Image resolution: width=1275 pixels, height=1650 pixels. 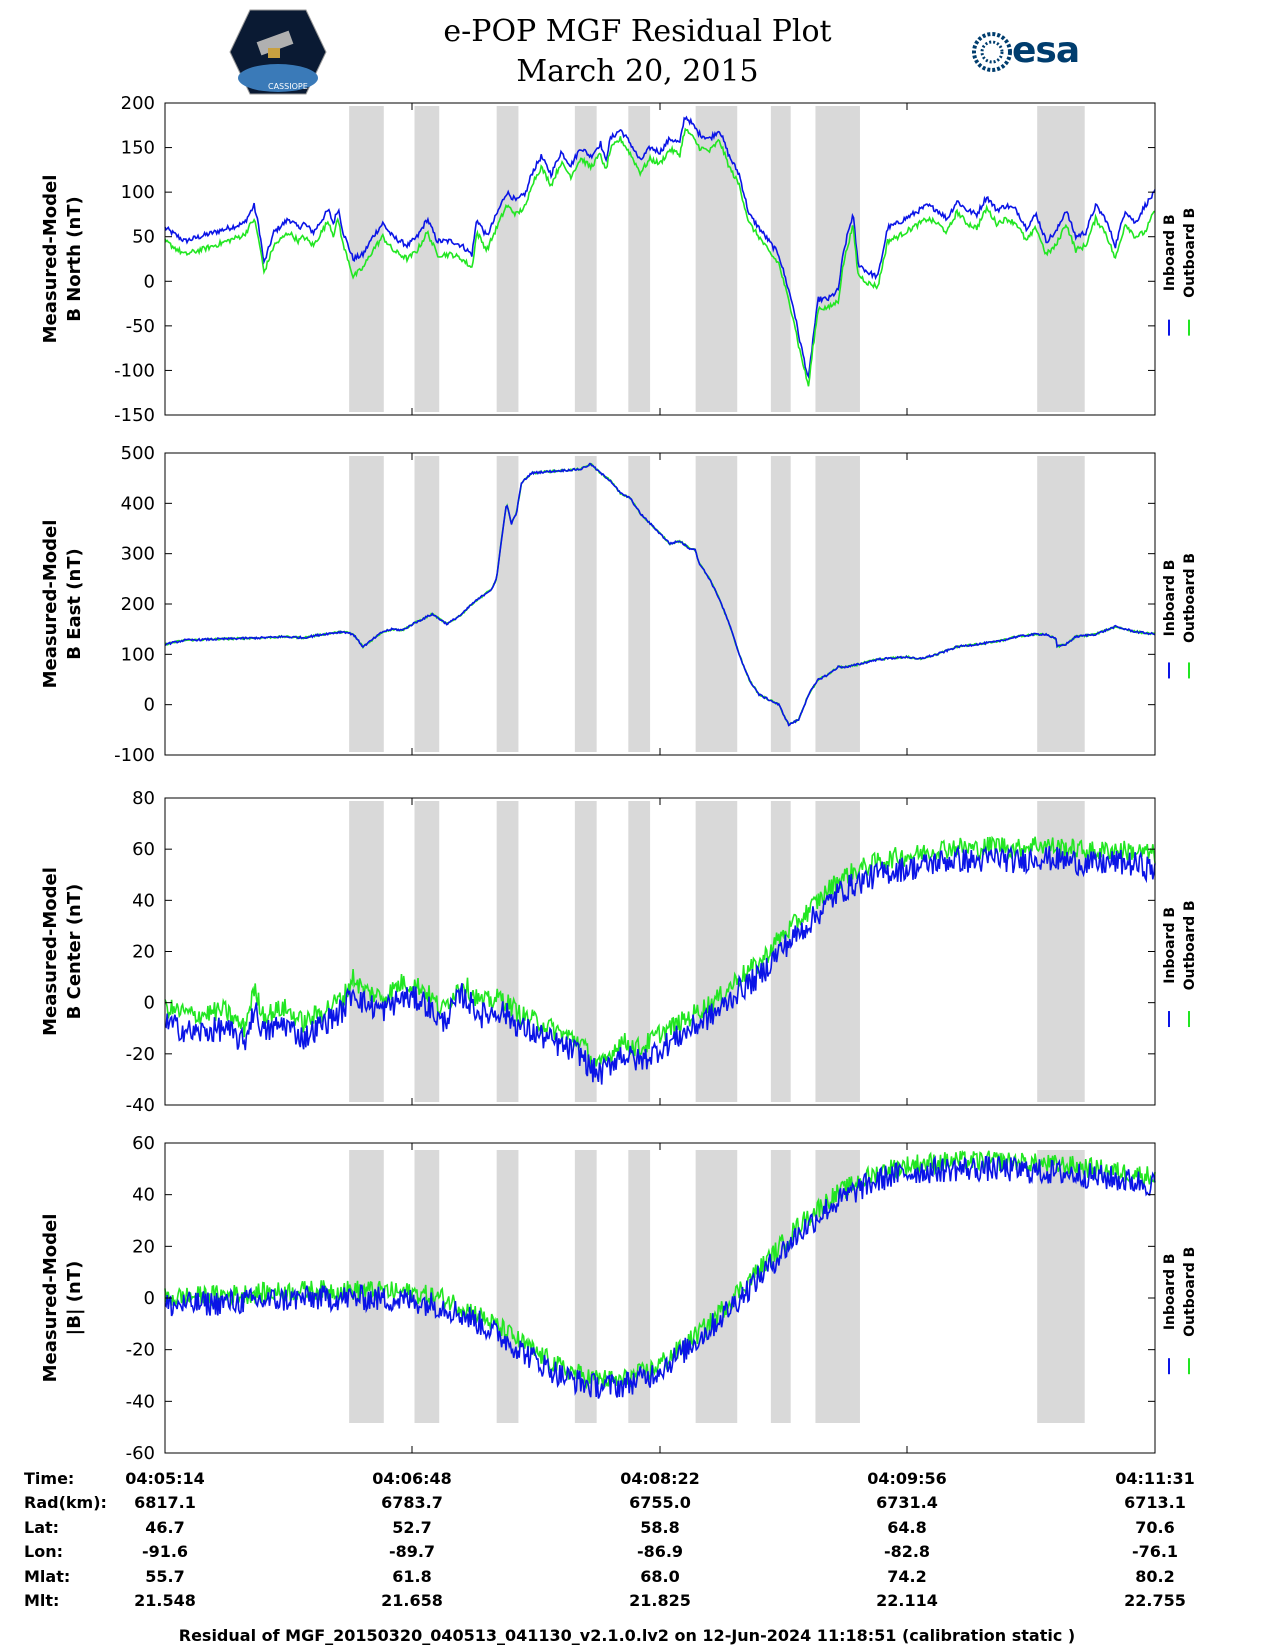 I want to click on table-cell: 70.6, so click(x=1154, y=1527).